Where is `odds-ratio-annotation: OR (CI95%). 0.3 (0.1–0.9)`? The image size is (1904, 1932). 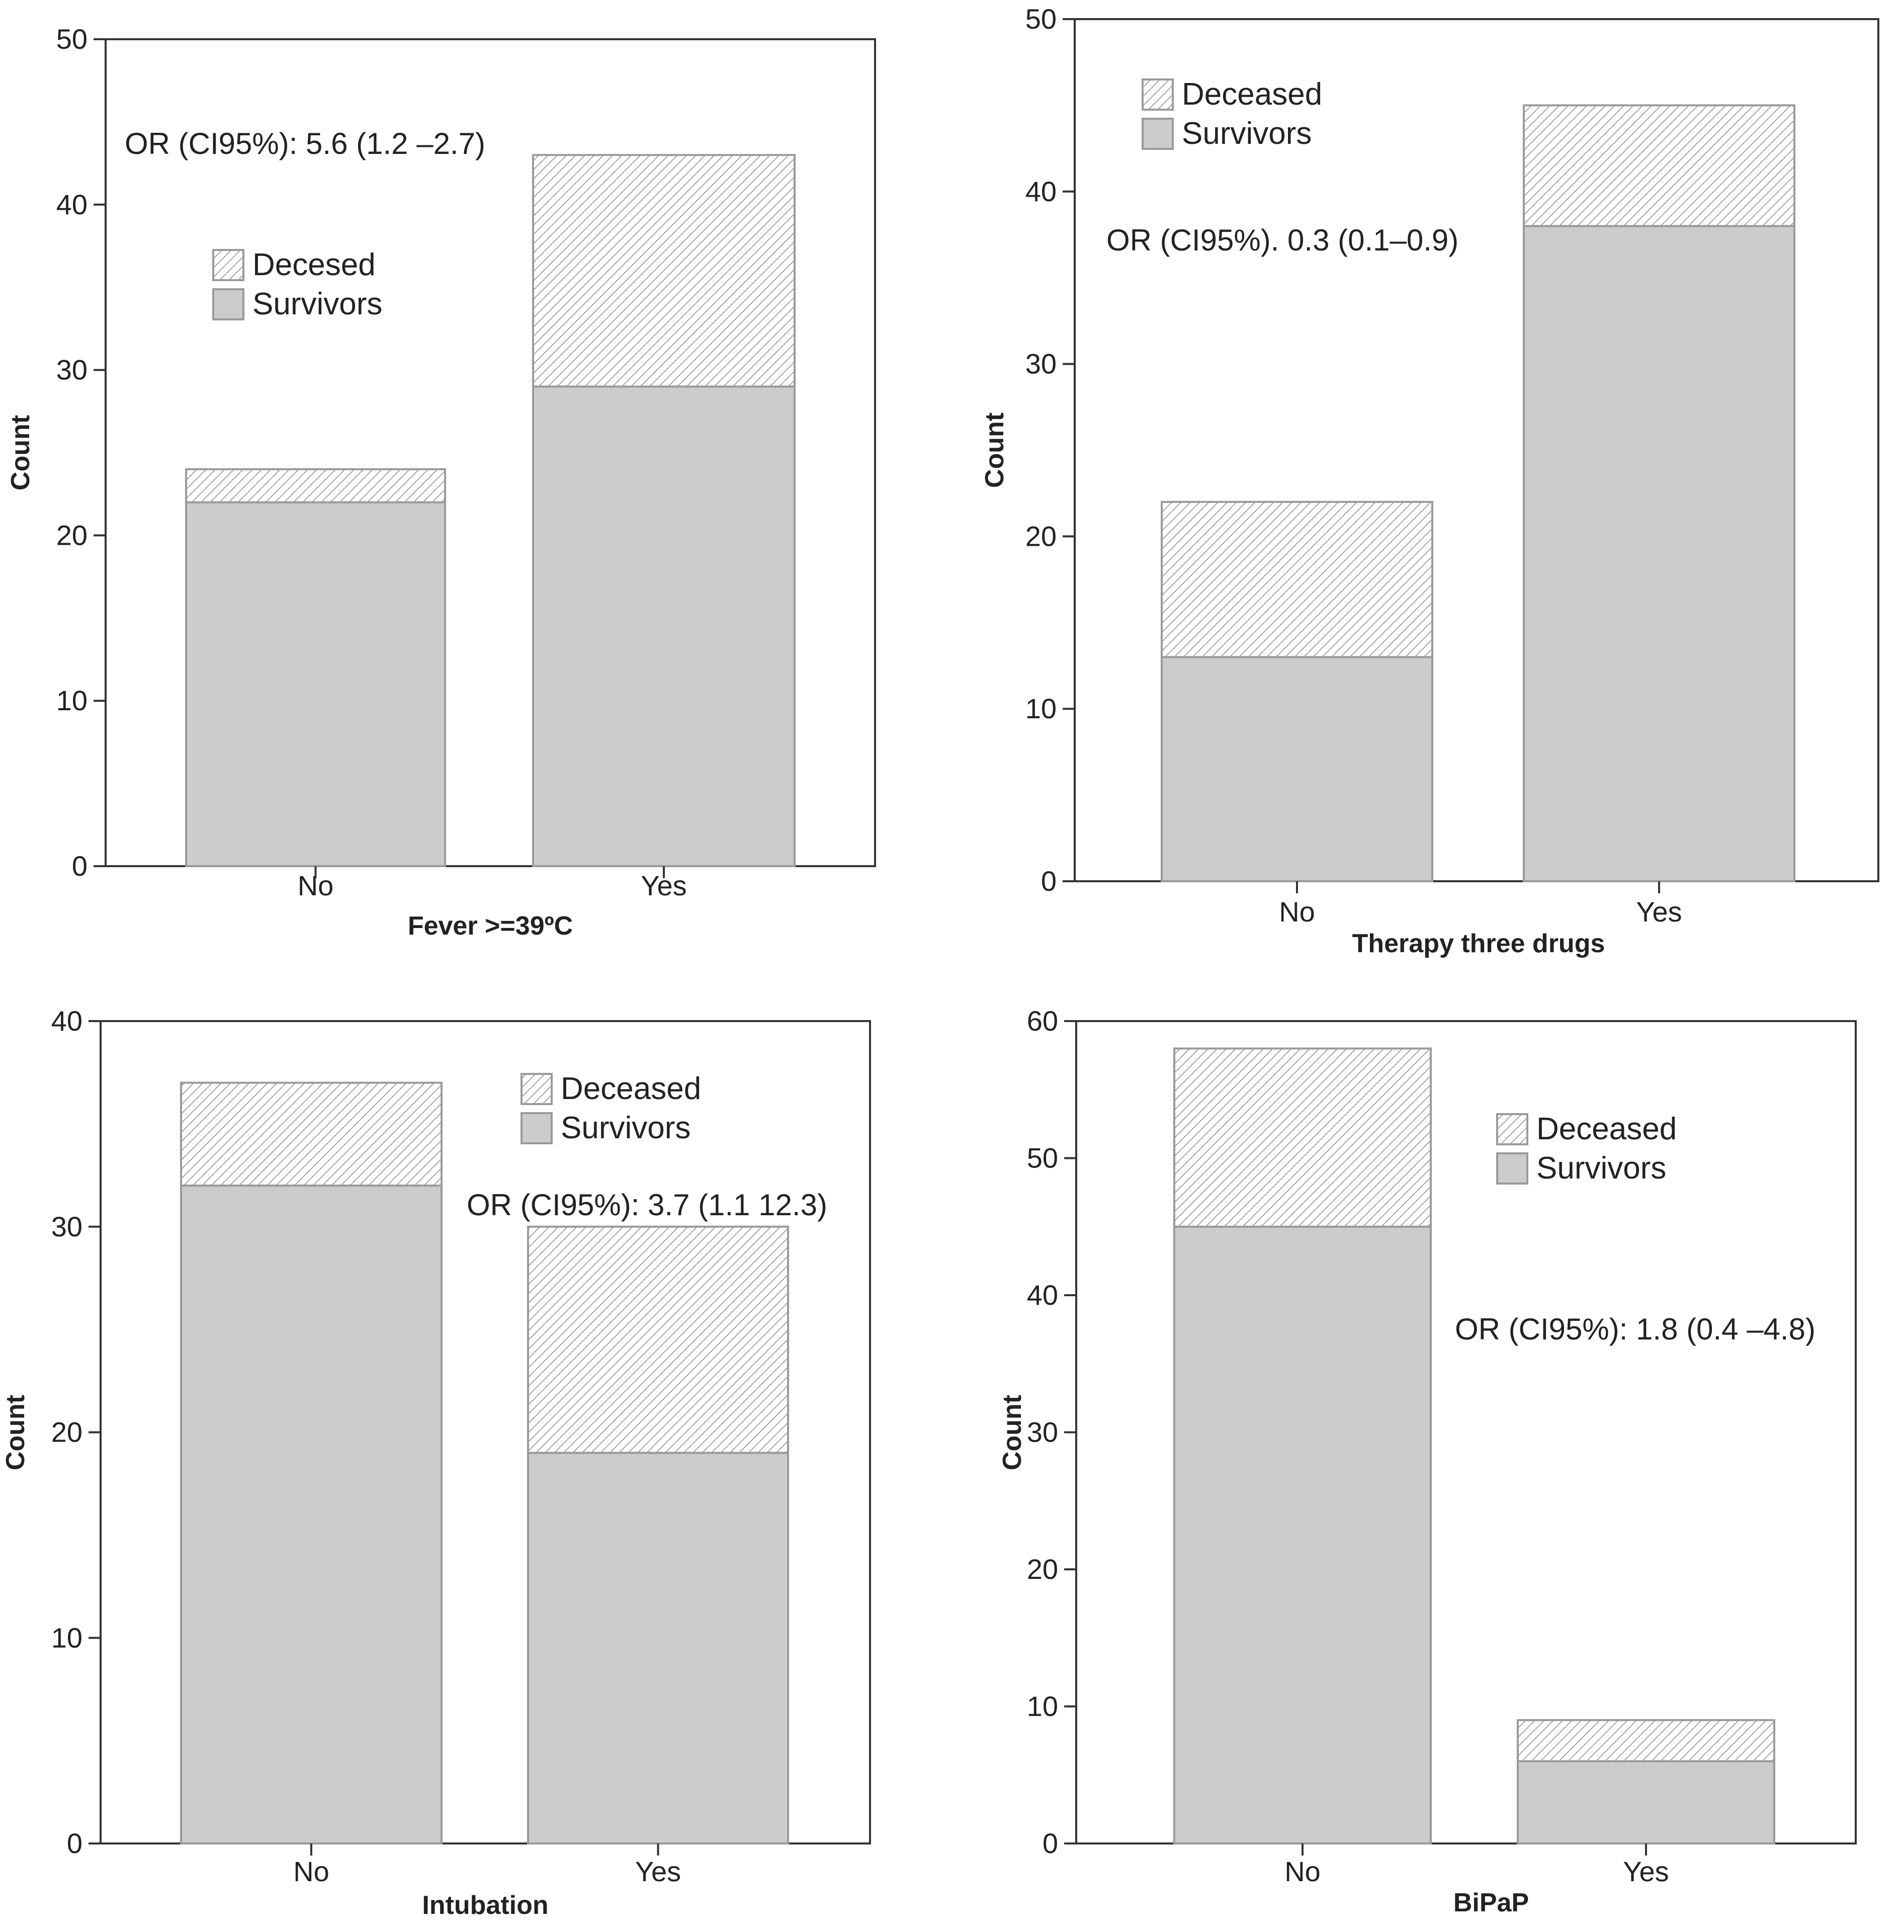
odds-ratio-annotation: OR (CI95%). 0.3 (0.1–0.9) is located at coordinates (1282, 240).